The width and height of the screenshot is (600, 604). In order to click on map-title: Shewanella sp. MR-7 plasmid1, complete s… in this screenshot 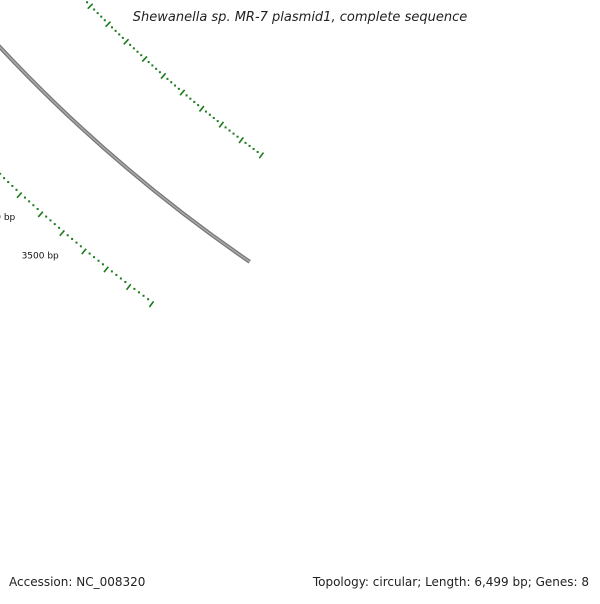, I will do `click(300, 17)`.